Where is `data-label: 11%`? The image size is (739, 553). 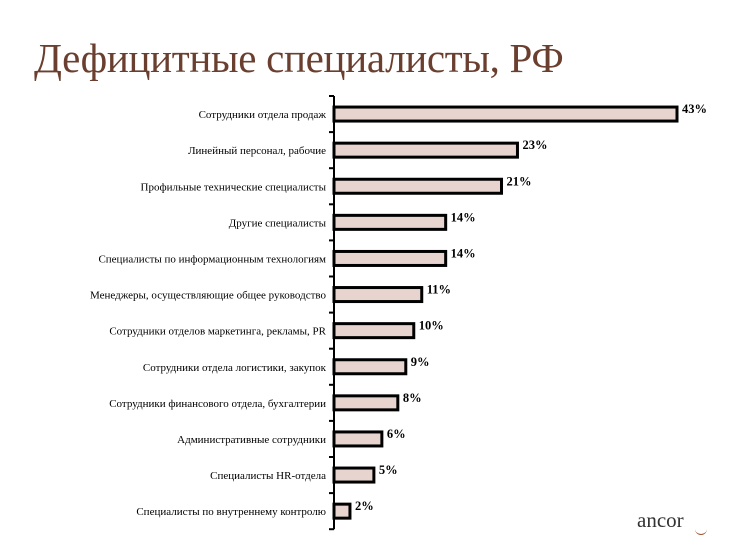
data-label: 11% is located at coordinates (439, 290).